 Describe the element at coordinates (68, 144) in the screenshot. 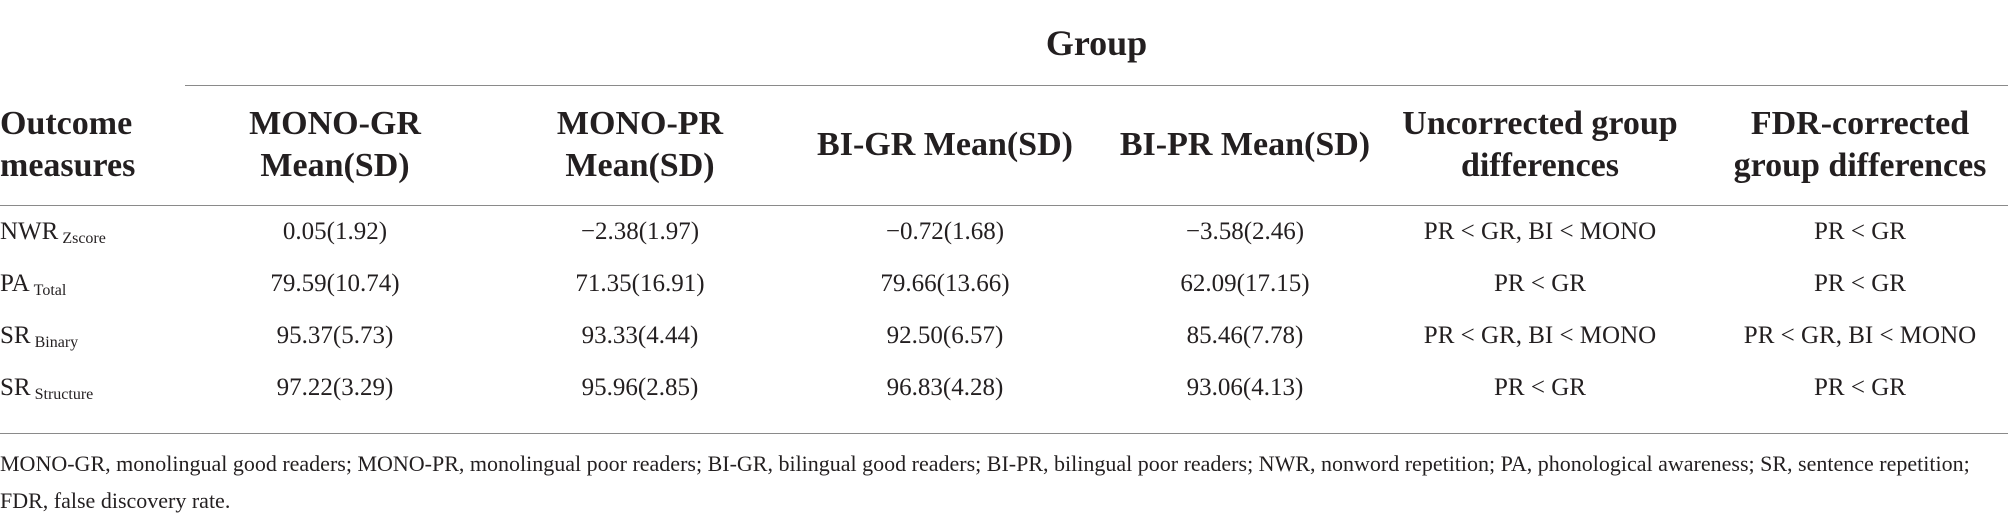

I see `header-outcome-measures: Outcome measures` at that location.